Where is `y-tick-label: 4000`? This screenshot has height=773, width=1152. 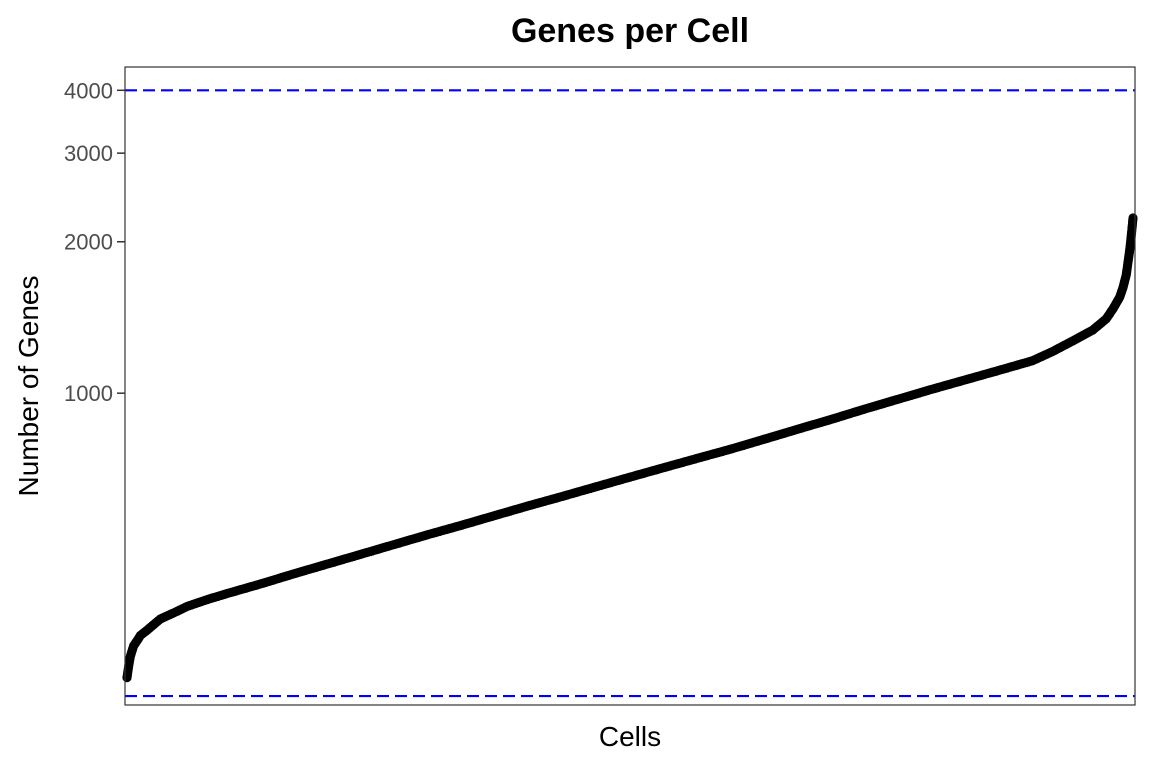 y-tick-label: 4000 is located at coordinates (88, 90).